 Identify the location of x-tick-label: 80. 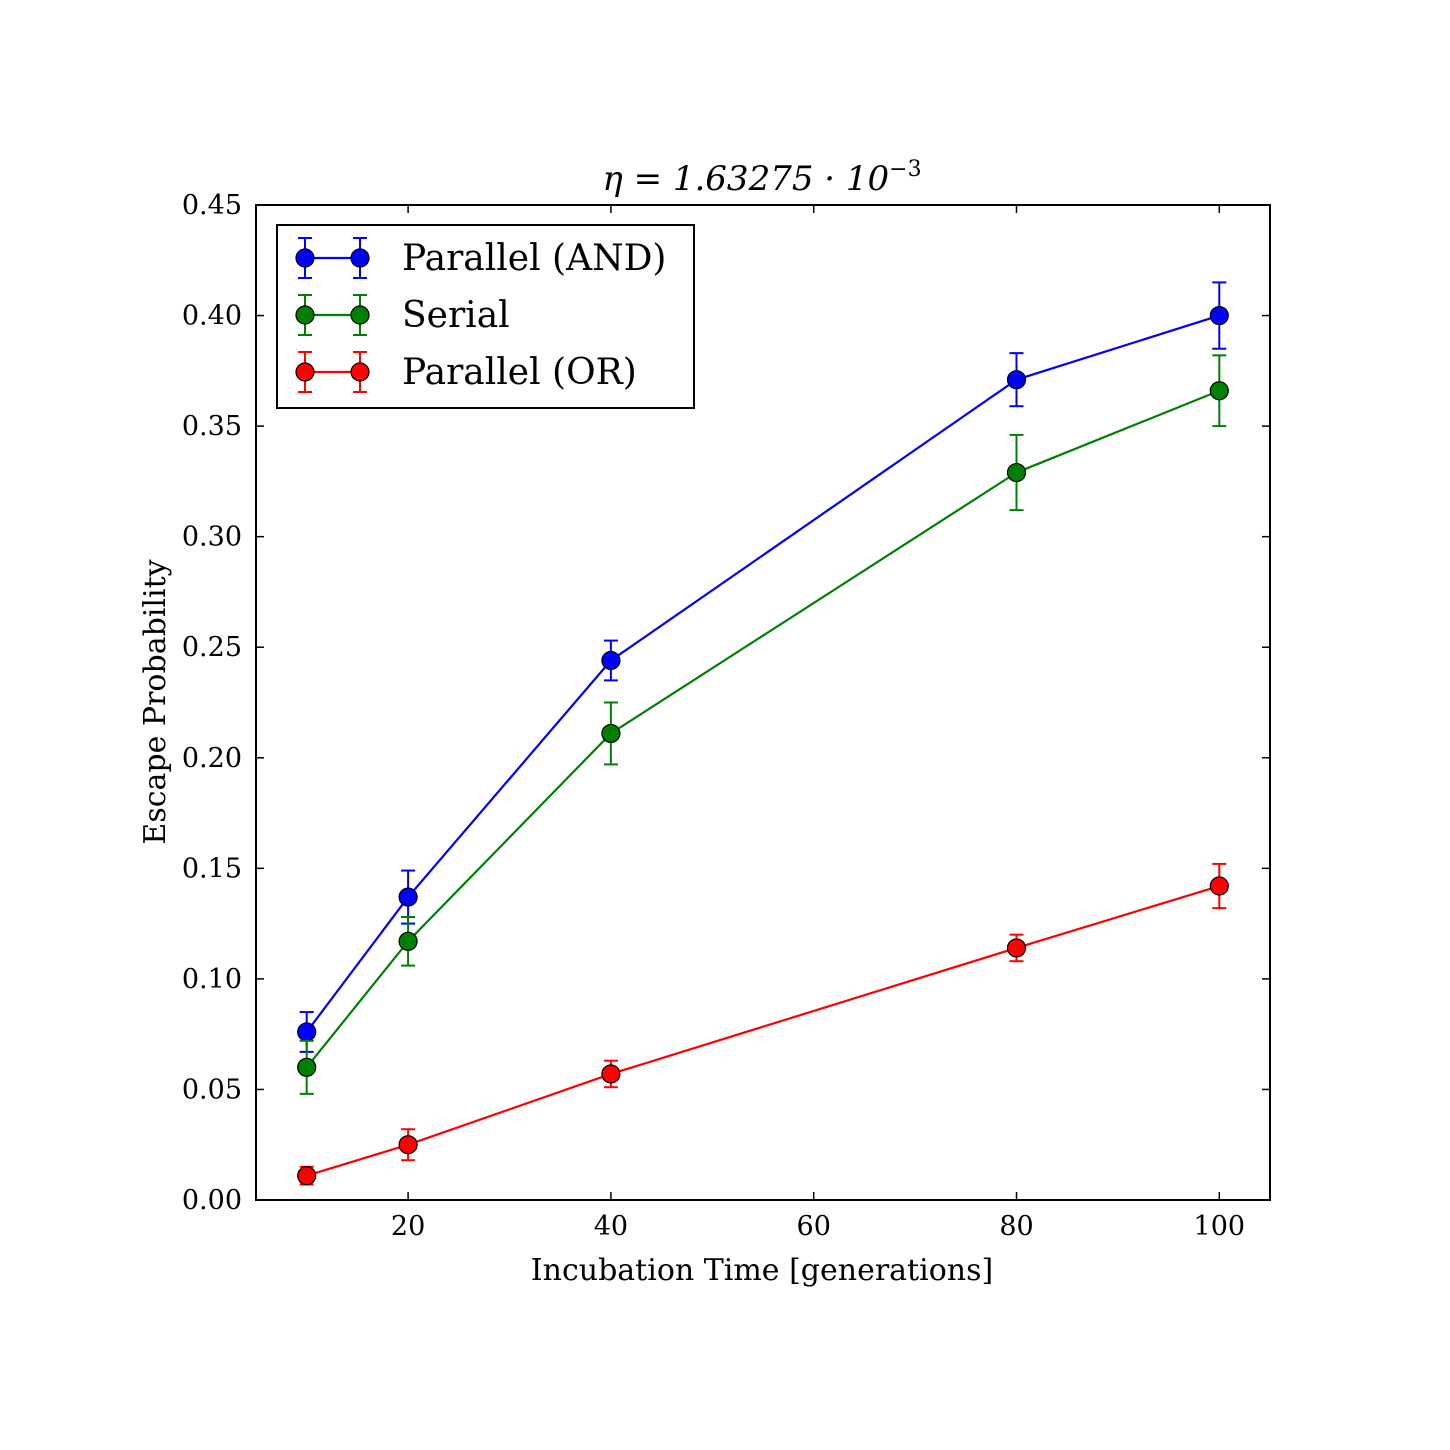
(1016, 1226).